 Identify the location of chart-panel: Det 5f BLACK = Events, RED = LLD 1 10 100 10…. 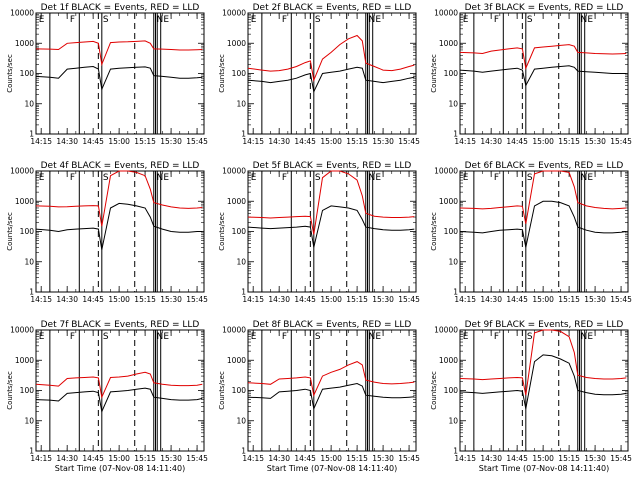
(319, 232).